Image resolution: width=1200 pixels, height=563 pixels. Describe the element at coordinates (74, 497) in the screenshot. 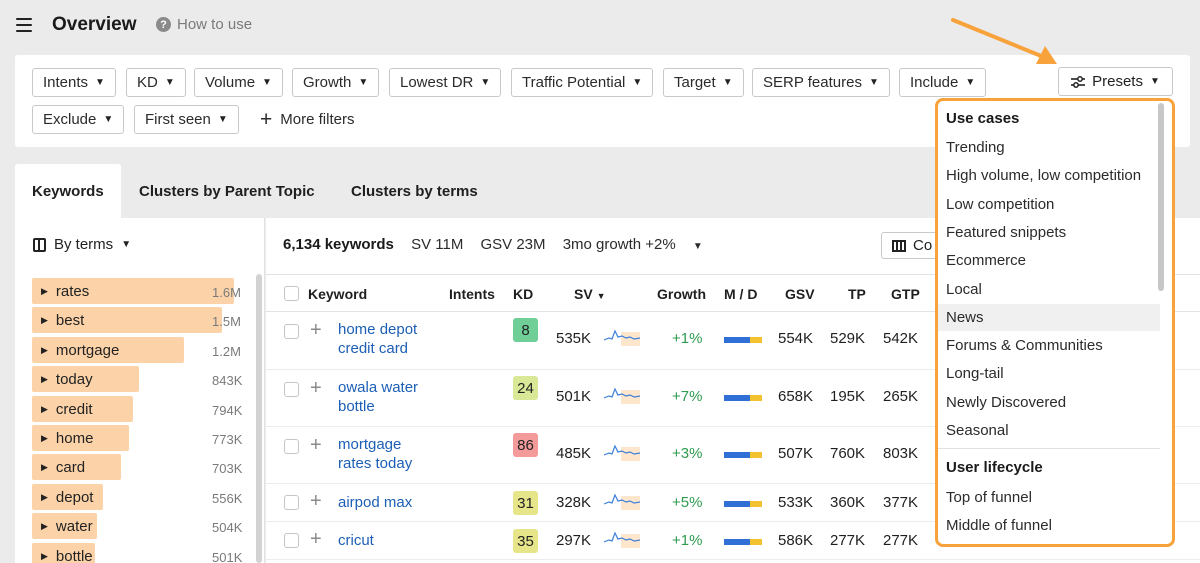

I see `term-text: depot` at that location.